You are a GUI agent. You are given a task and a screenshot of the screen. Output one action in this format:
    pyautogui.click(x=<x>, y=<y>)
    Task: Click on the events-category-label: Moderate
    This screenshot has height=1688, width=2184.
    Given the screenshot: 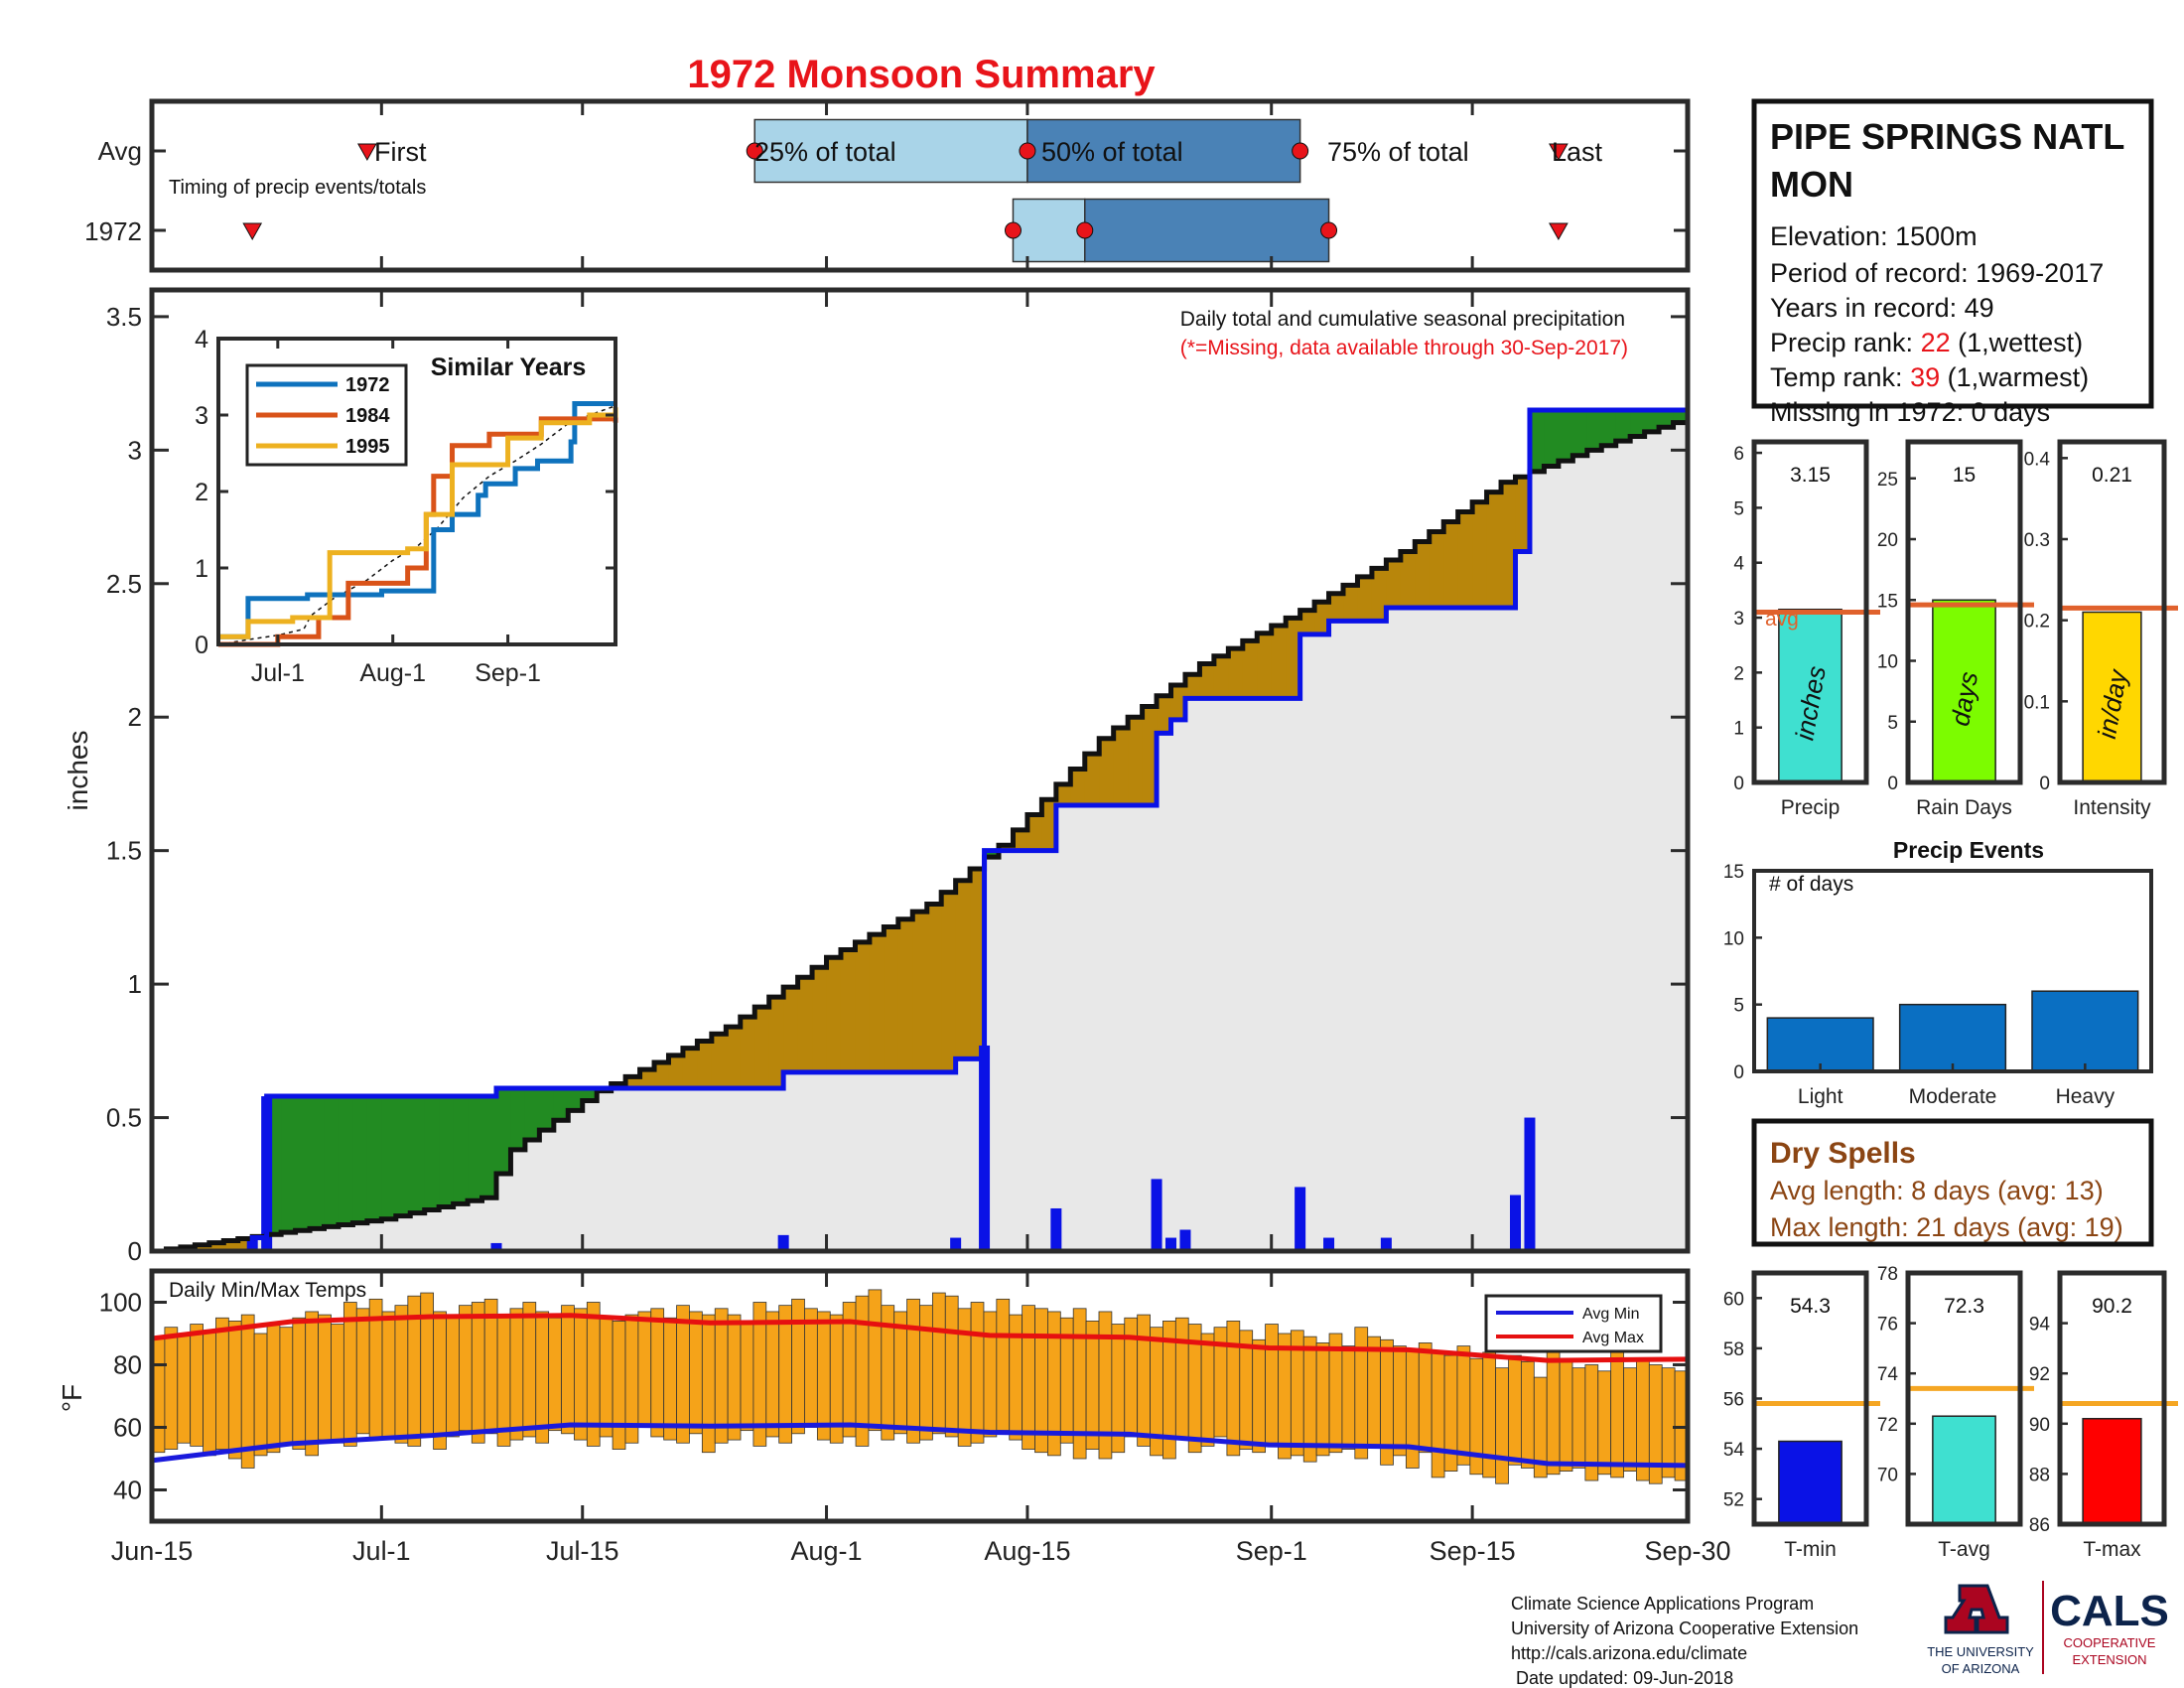 What is the action you would take?
    pyautogui.click(x=1953, y=1096)
    